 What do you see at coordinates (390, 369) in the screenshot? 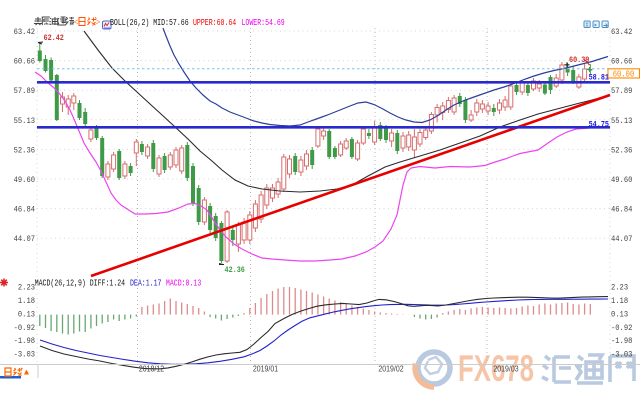
I see `svg-text: 2019/02` at bounding box center [390, 369].